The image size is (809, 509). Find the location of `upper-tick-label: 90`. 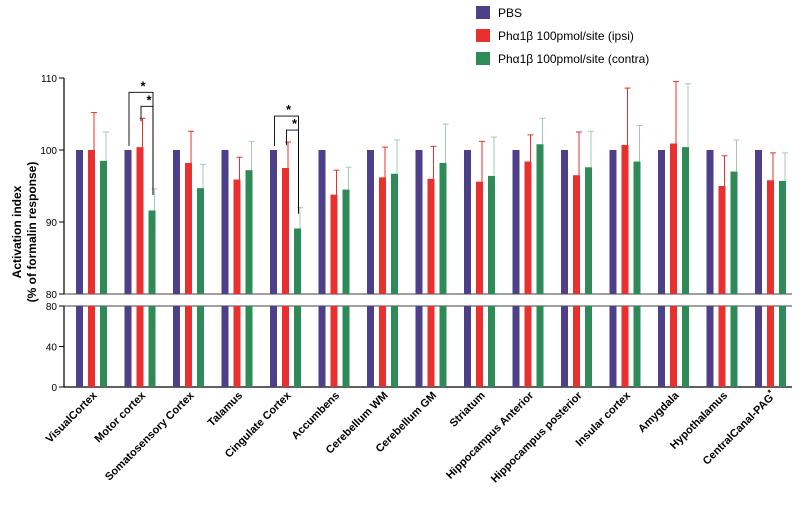

upper-tick-label: 90 is located at coordinates (52, 223).